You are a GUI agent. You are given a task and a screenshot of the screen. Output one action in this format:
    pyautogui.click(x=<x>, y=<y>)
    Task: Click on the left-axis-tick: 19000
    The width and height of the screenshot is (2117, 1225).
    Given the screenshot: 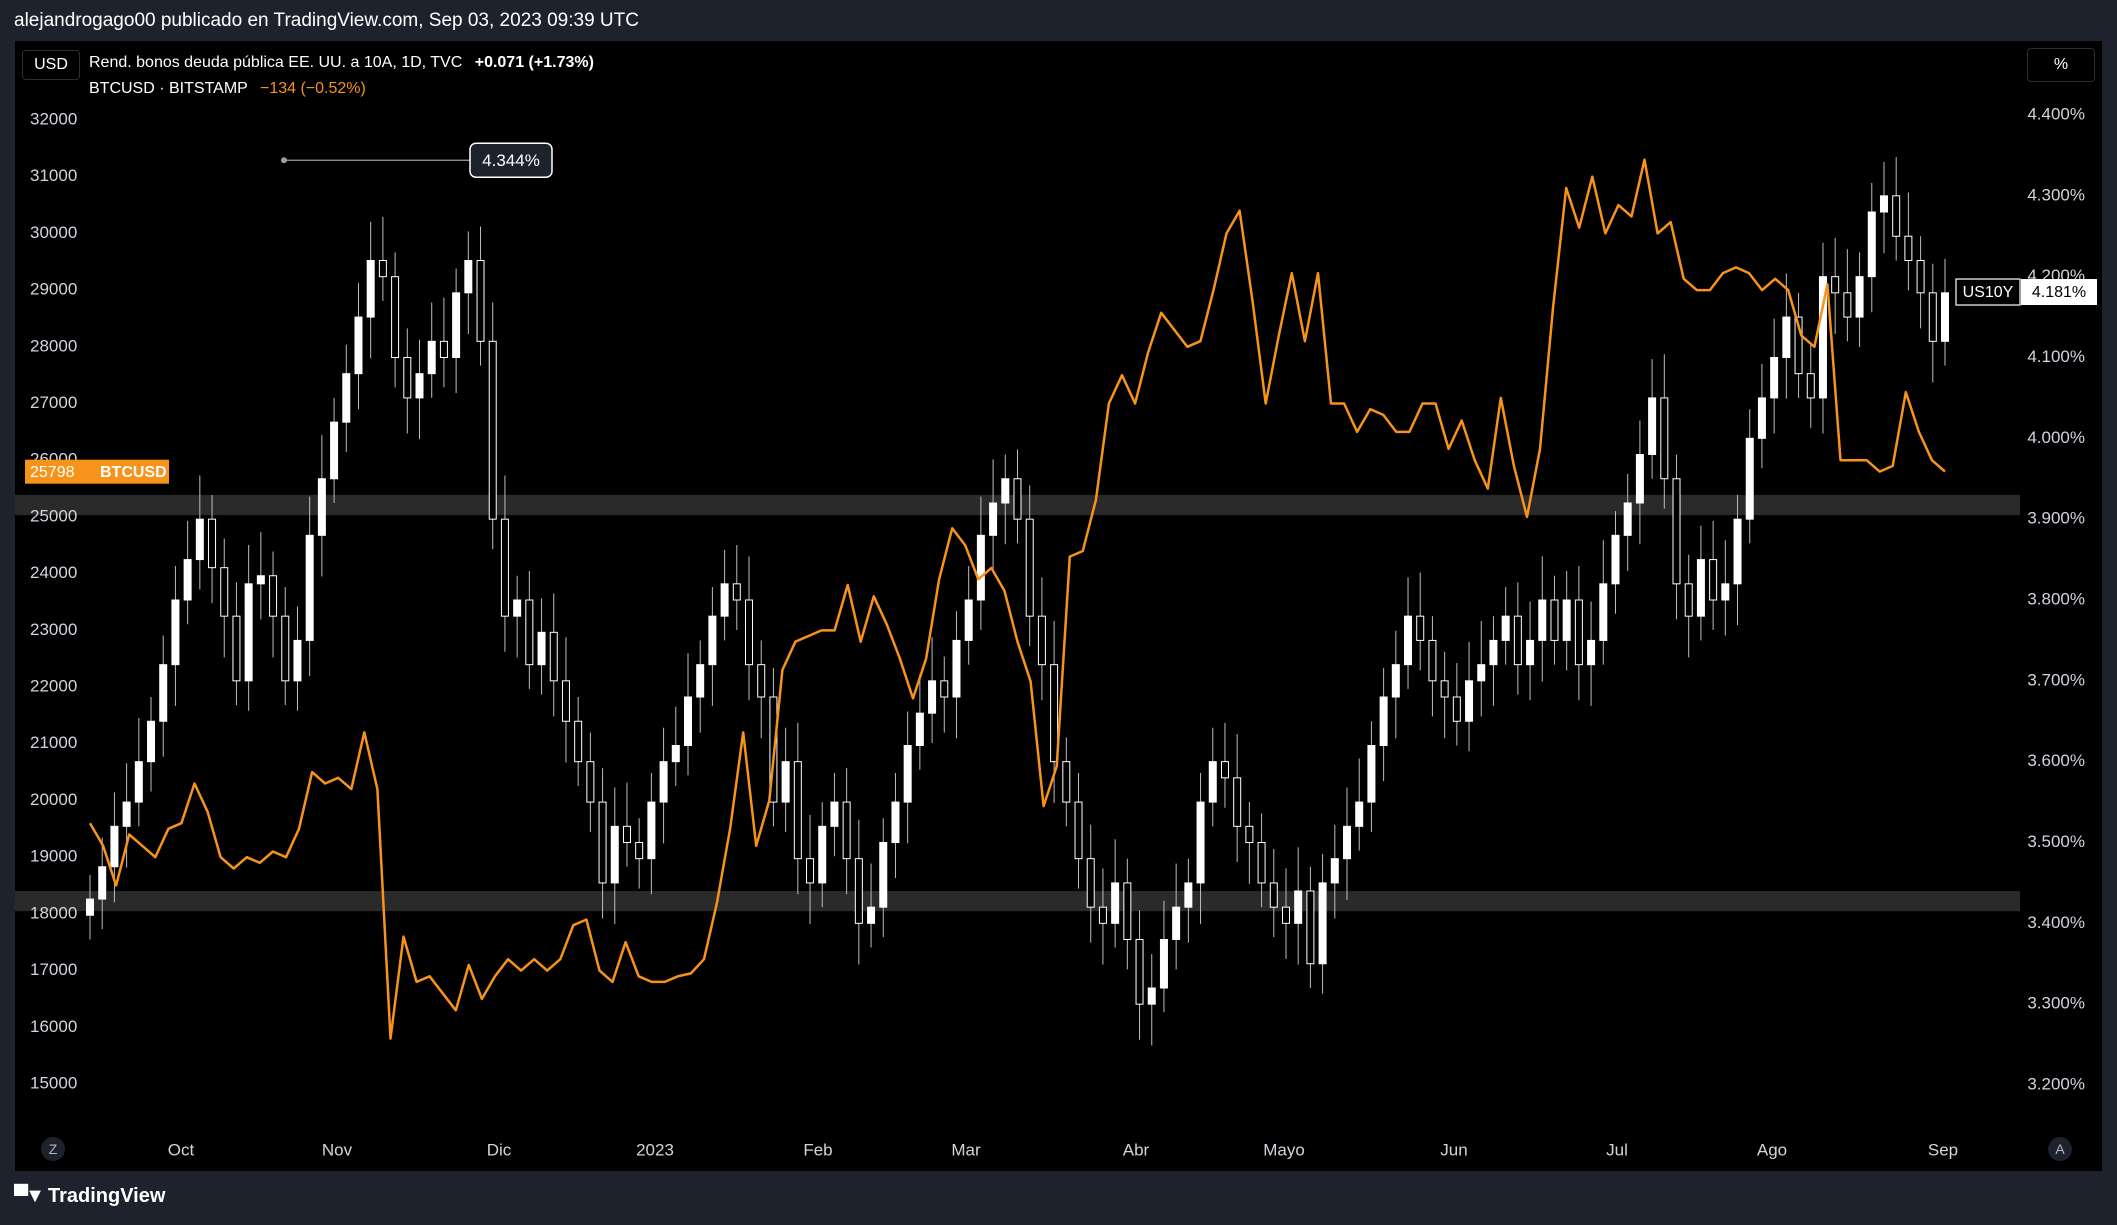 What is the action you would take?
    pyautogui.click(x=53, y=856)
    